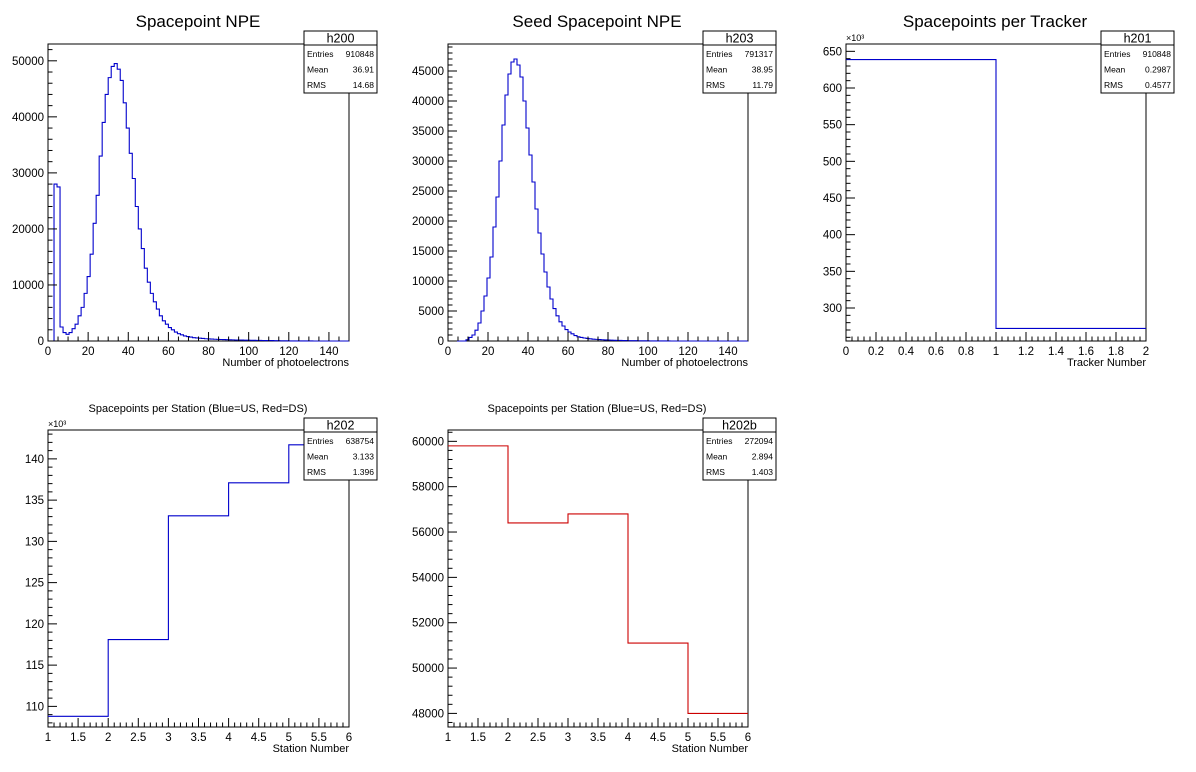 Image resolution: width=1196 pixels, height=772 pixels. I want to click on y-tick-label: 650, so click(832, 52).